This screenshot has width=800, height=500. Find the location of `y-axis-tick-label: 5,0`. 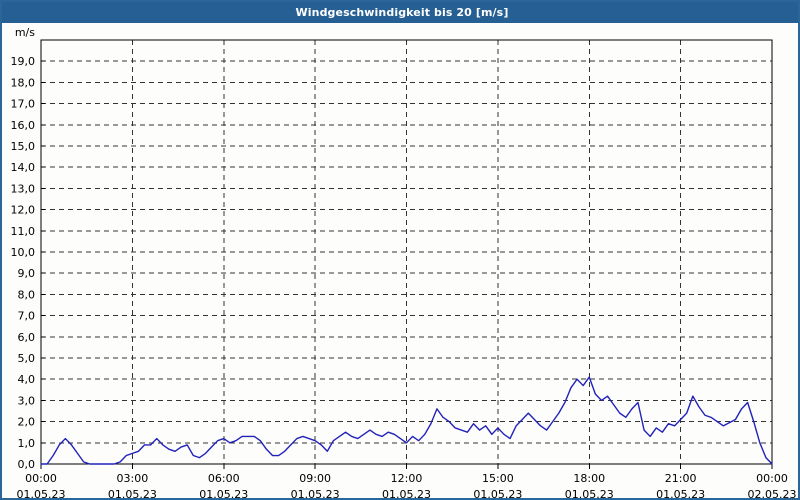

y-axis-tick-label: 5,0 is located at coordinates (27, 358).